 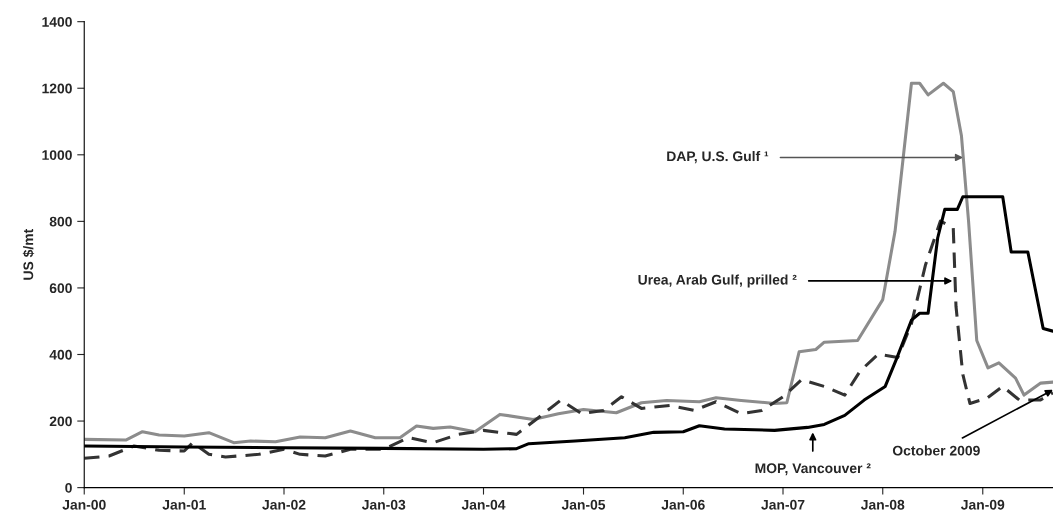 I want to click on x-tick-label: Jan-08, so click(x=882, y=504).